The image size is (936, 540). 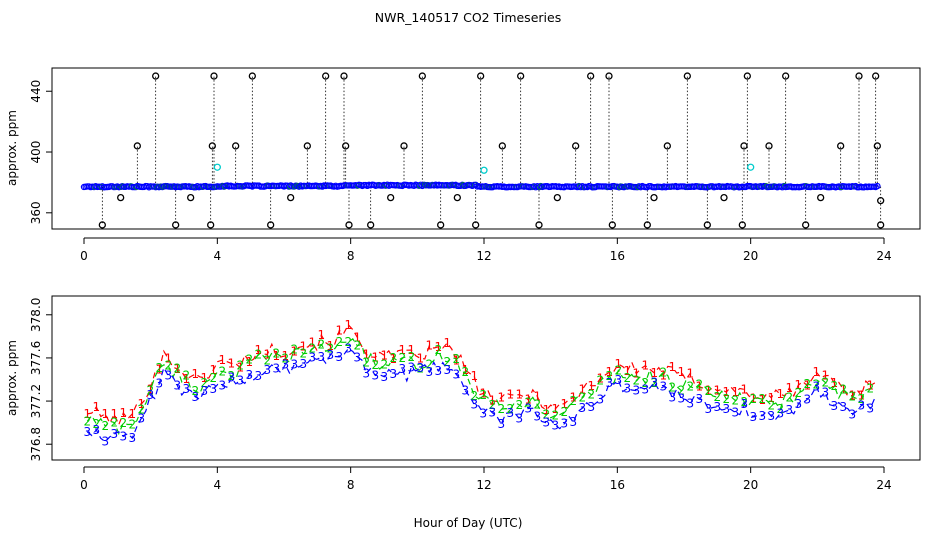 What do you see at coordinates (750, 256) in the screenshot?
I see `x-tick-label: 20` at bounding box center [750, 256].